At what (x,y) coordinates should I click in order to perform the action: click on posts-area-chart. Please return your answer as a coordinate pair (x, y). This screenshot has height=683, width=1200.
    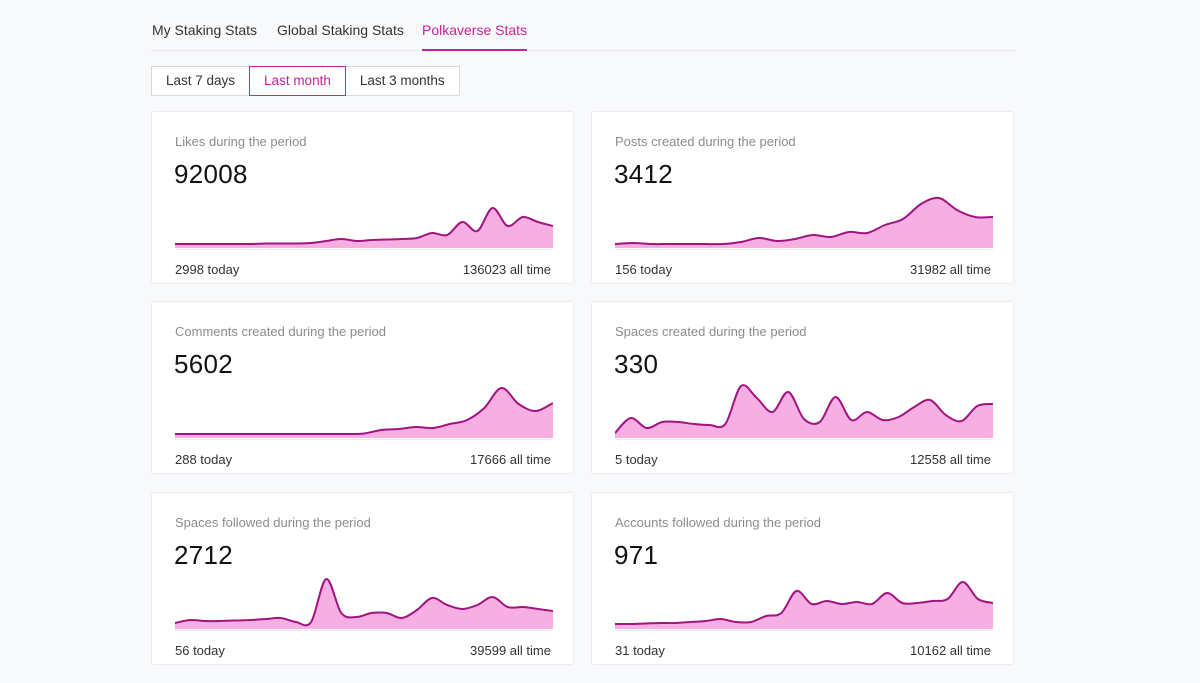
    Looking at the image, I should click on (804, 222).